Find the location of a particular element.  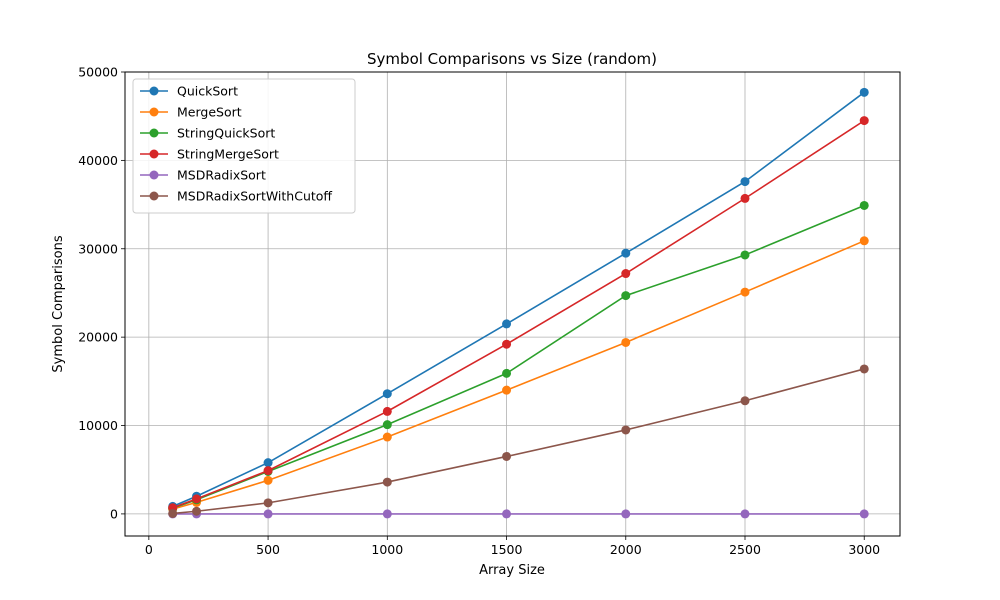

legend-label-msdradixsort: MSDRadixSort is located at coordinates (221, 175).